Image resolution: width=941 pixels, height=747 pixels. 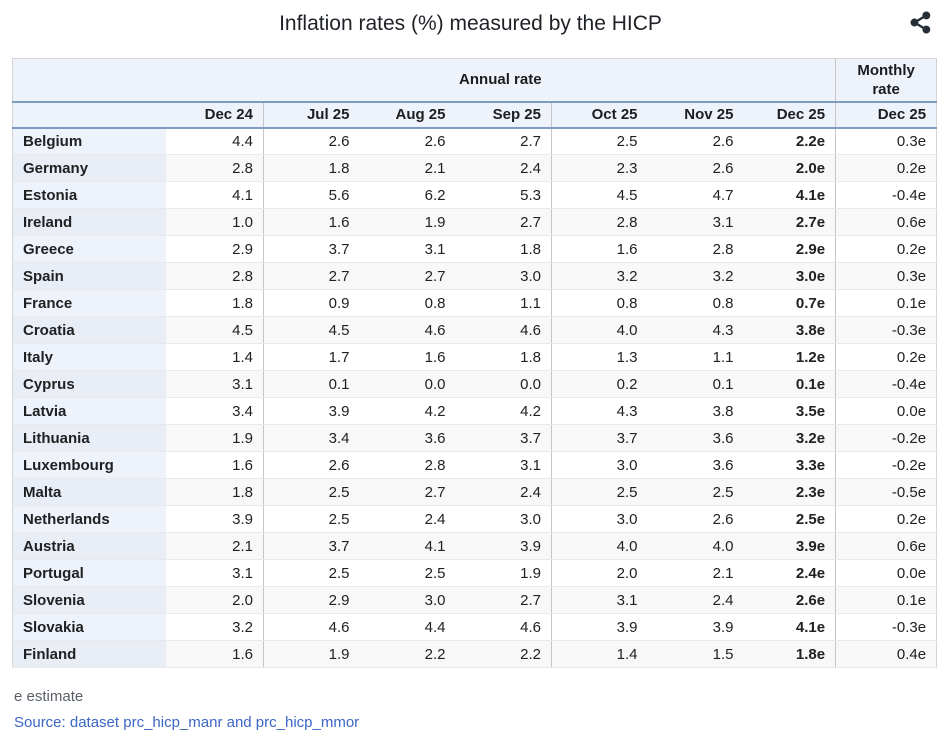 What do you see at coordinates (886, 465) in the screenshot?
I see `monthly-rate-cell: -0.2e` at bounding box center [886, 465].